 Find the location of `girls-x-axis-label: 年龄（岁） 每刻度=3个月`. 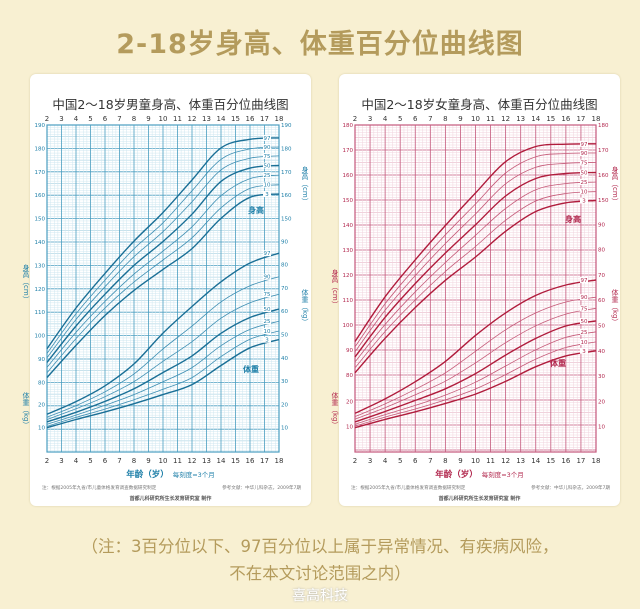

girls-x-axis-label: 年龄（岁） 每刻度=3个月 is located at coordinates (479, 474).